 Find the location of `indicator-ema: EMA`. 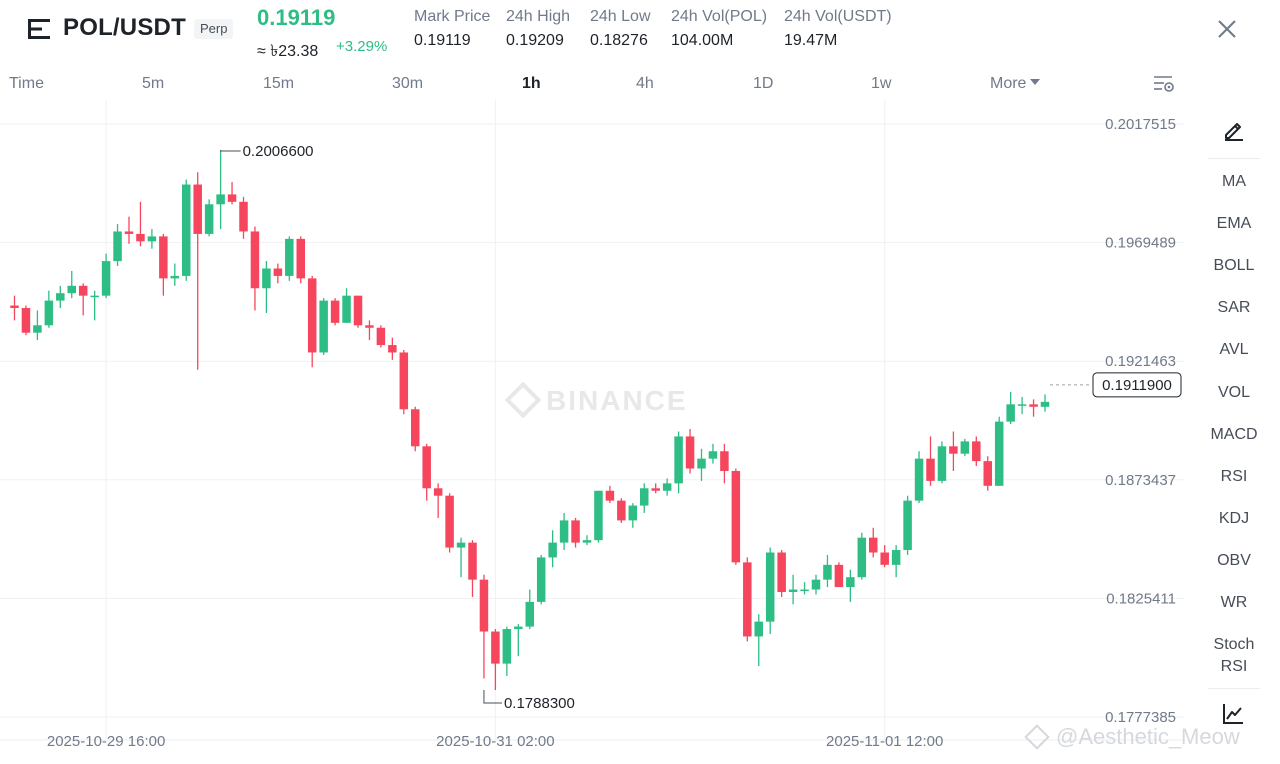

indicator-ema: EMA is located at coordinates (1234, 223).